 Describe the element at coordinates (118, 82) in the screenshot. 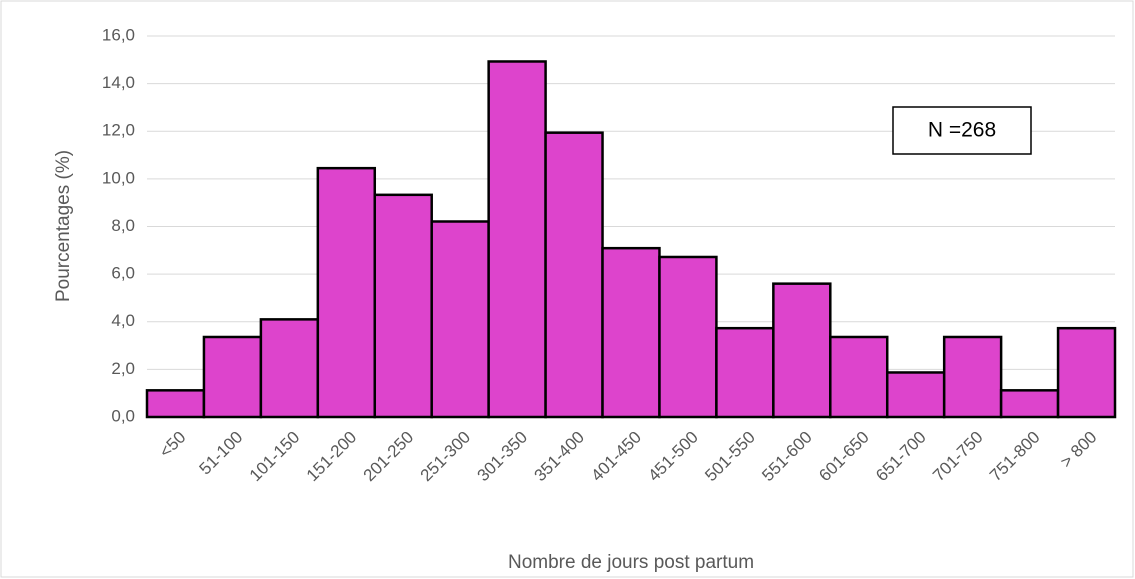

I see `y-tick-label: 14,0` at that location.